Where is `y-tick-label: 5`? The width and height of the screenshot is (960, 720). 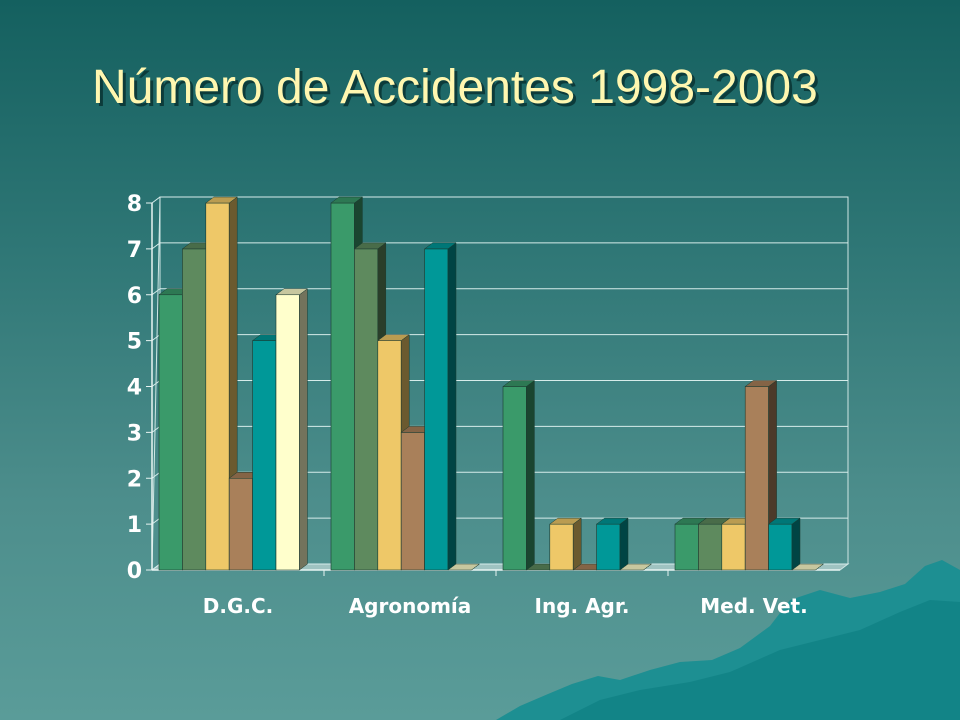 y-tick-label: 5 is located at coordinates (134, 342).